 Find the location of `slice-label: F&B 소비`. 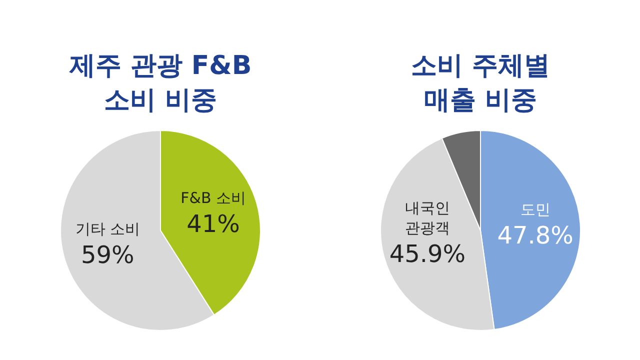

slice-label: F&B 소비 is located at coordinates (213, 198).